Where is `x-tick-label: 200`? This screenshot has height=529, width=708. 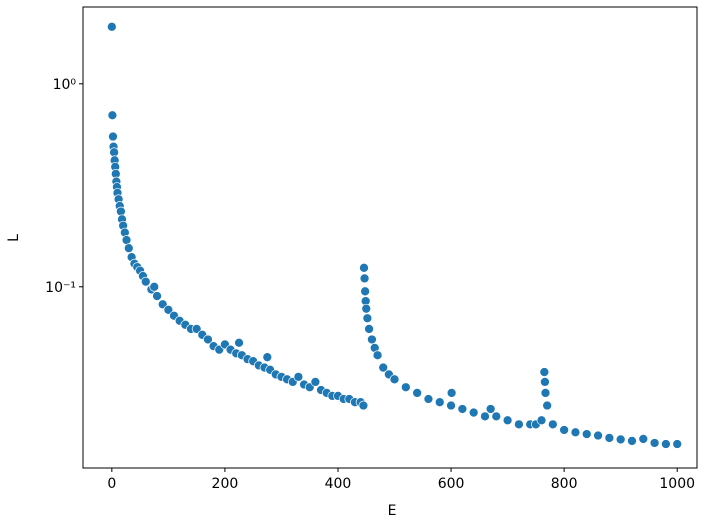 x-tick-label: 200 is located at coordinates (225, 484).